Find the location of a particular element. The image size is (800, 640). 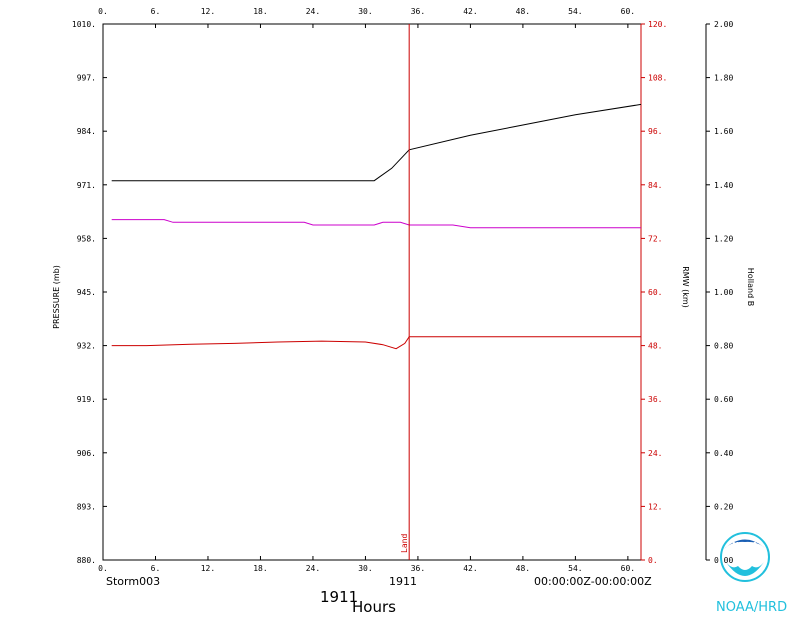

rmw-tick-label: 24. is located at coordinates (655, 453).